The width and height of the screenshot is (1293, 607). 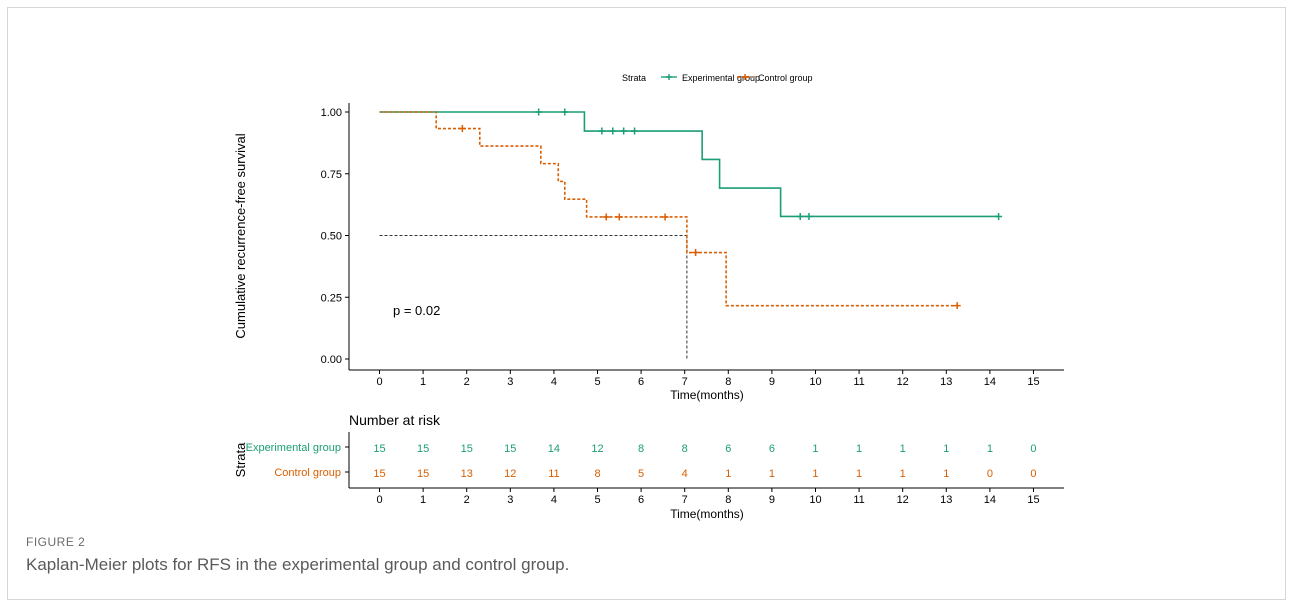 I want to click on risk-x-tick-label: 2, so click(x=467, y=500).